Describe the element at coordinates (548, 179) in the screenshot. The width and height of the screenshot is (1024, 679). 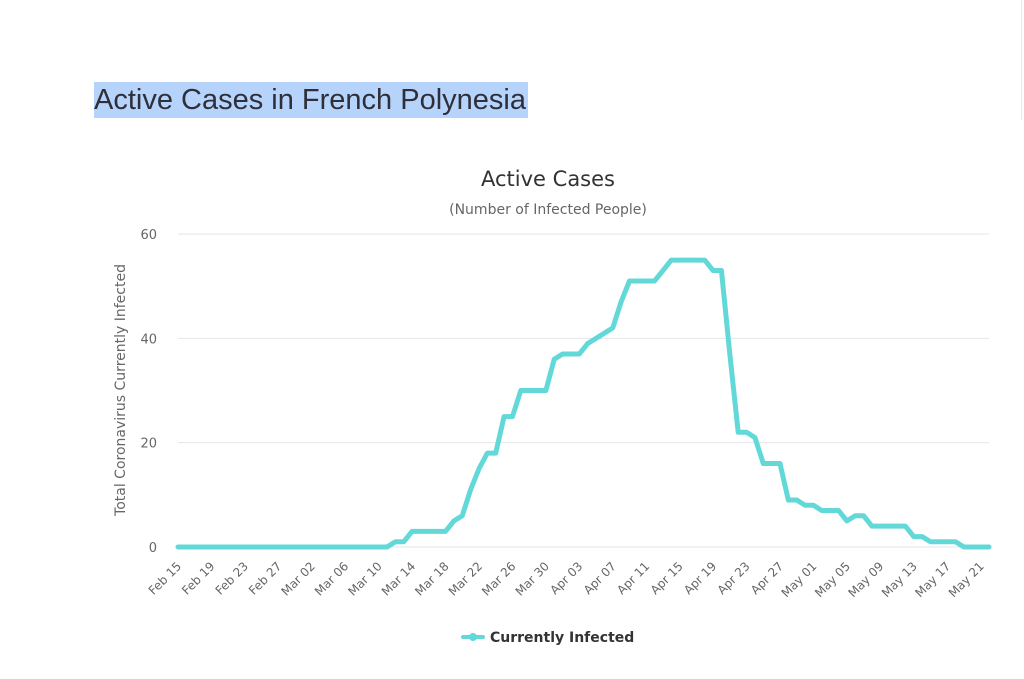
I see `chart-title: Active Cases` at that location.